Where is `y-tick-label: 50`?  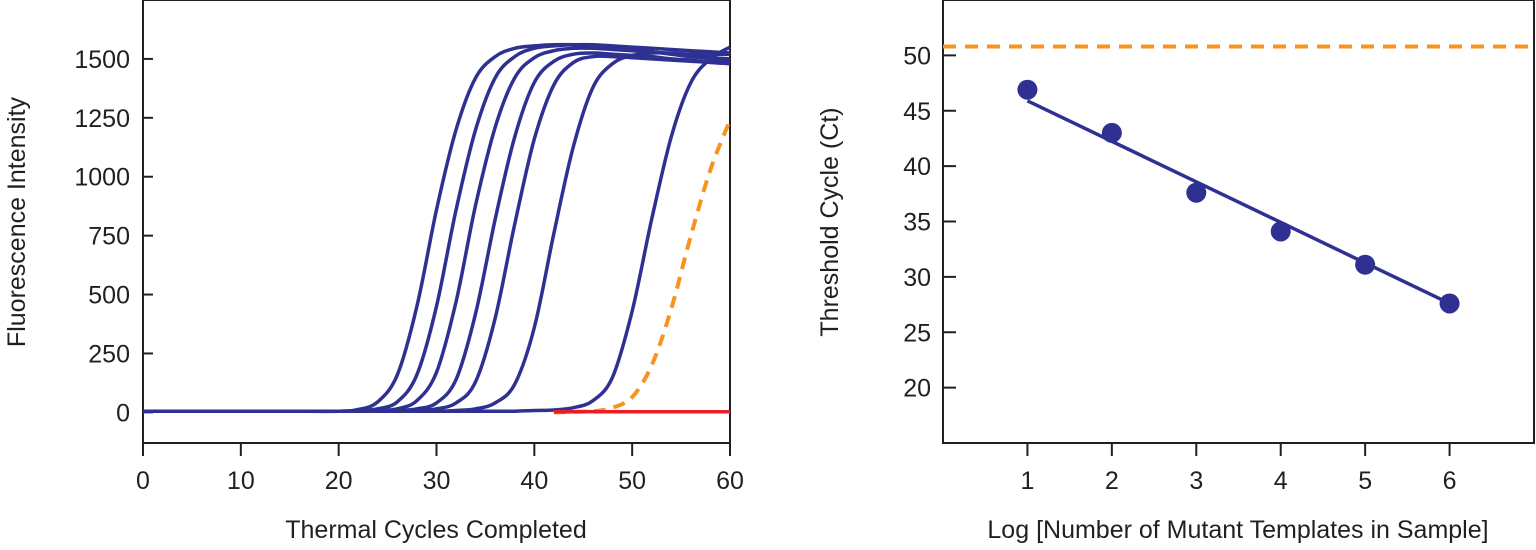 y-tick-label: 50 is located at coordinates (917, 56).